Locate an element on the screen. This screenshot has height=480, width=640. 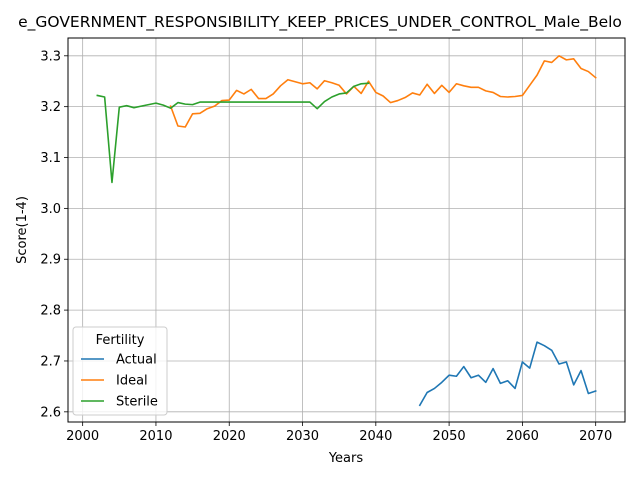
x-tick-label: 2050 is located at coordinates (449, 436).